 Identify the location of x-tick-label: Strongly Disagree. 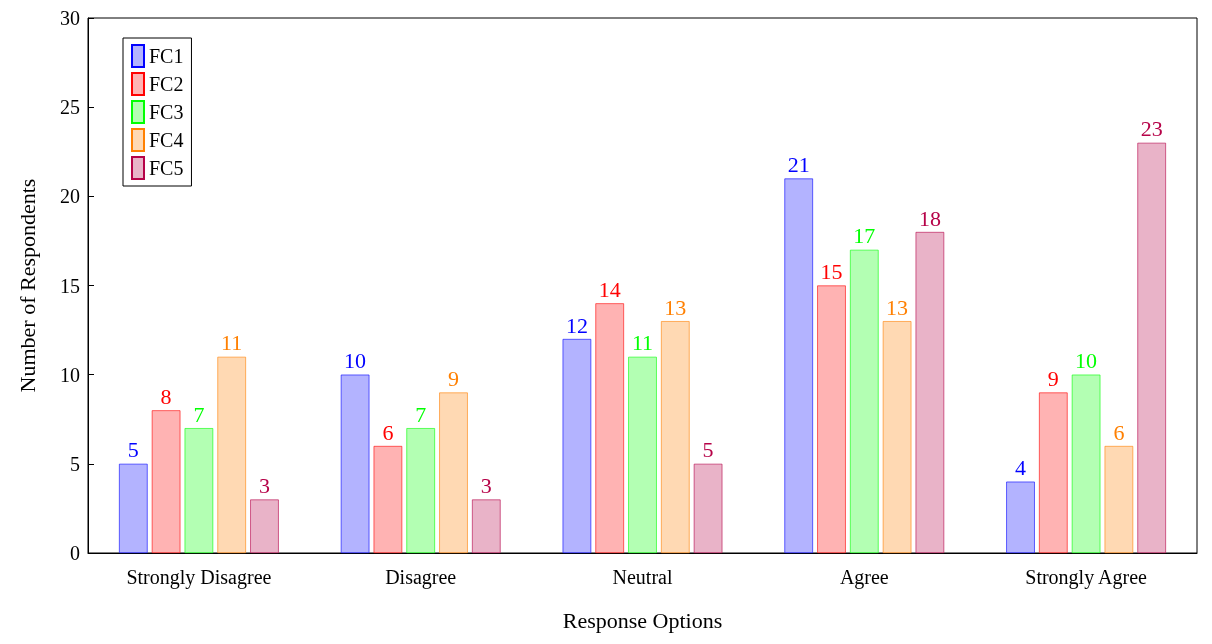
(199, 577).